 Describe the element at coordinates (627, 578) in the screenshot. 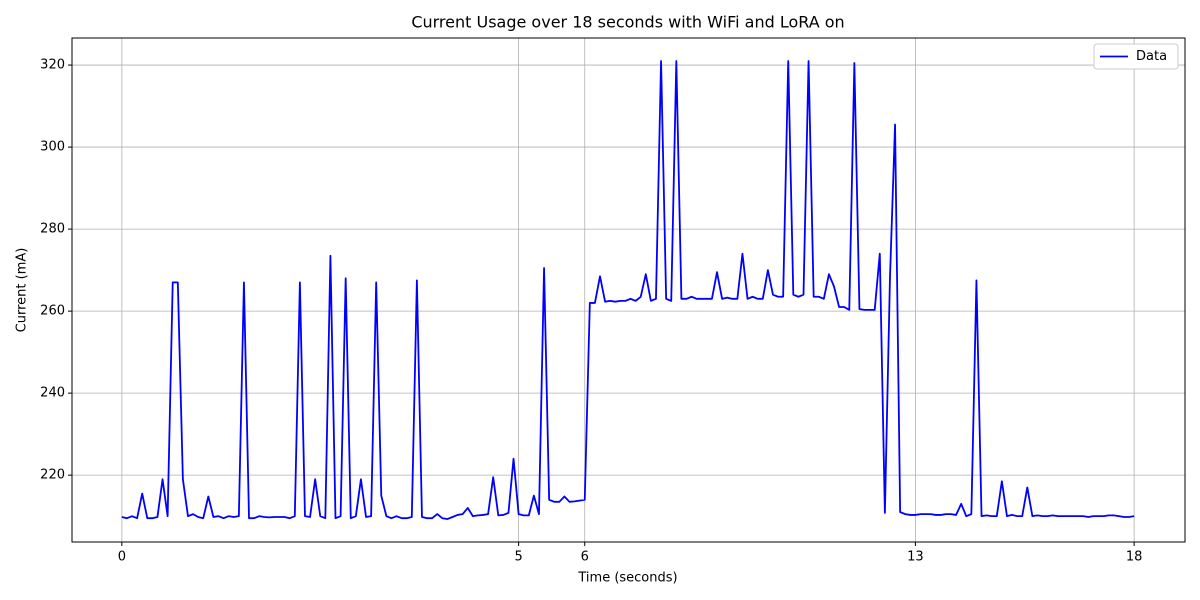

I see `x-axis-label: Time (seconds)` at that location.